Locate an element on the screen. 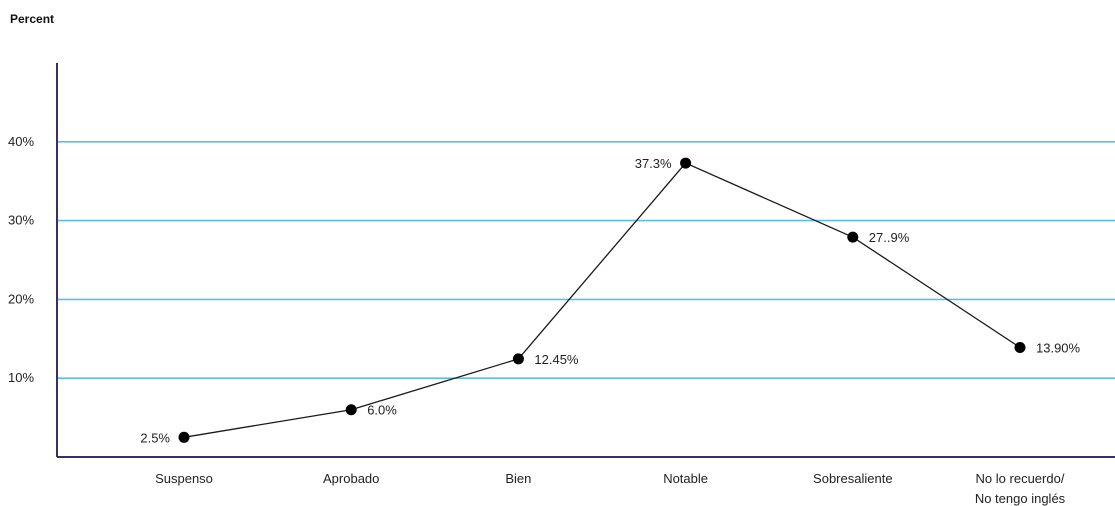 The image size is (1115, 506). data-label: 2.5% is located at coordinates (155, 437).